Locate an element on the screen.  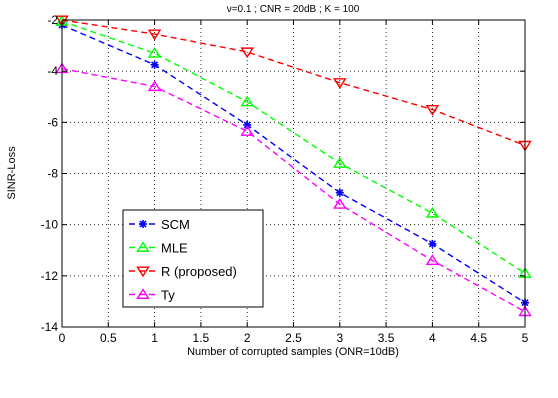
x-tick-label: 4.5 is located at coordinates (478, 338).